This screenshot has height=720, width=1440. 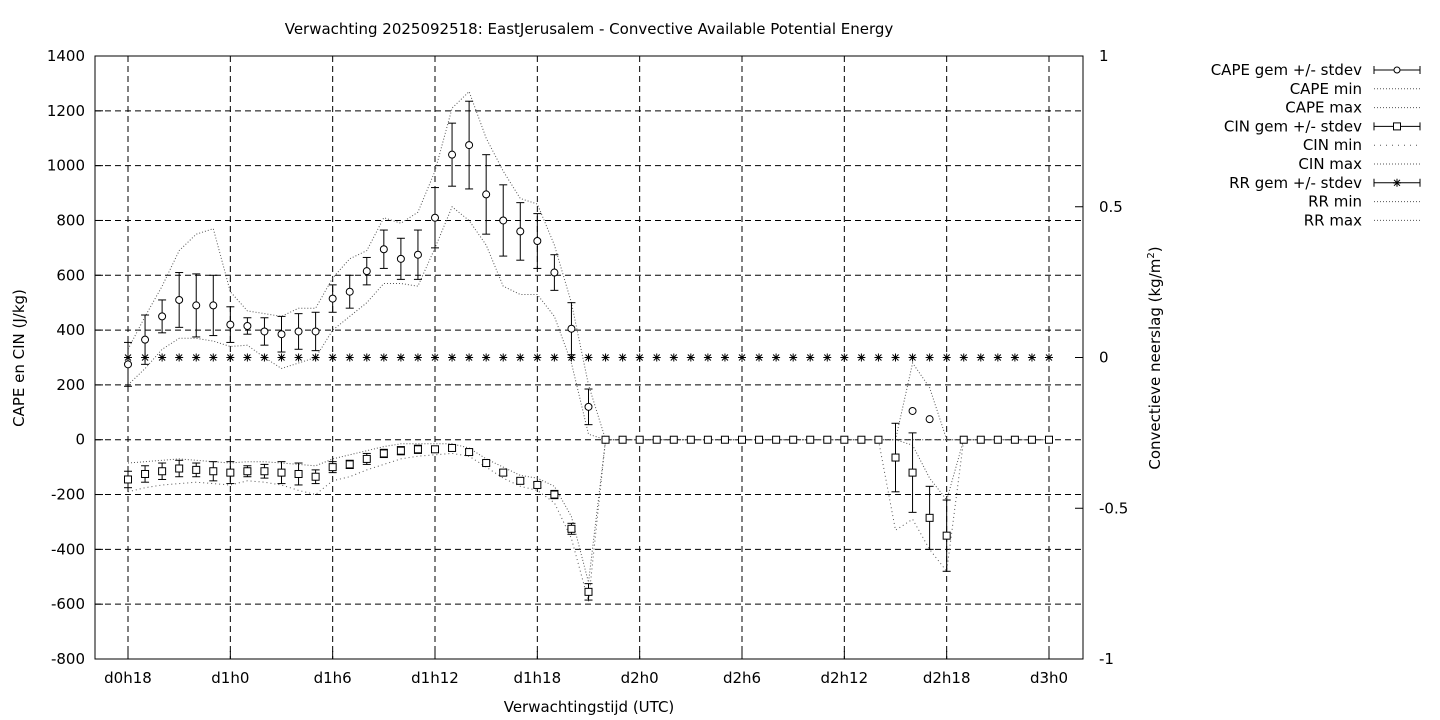 What do you see at coordinates (1155, 249) in the screenshot?
I see `y2-axis-title-end: )` at bounding box center [1155, 249].